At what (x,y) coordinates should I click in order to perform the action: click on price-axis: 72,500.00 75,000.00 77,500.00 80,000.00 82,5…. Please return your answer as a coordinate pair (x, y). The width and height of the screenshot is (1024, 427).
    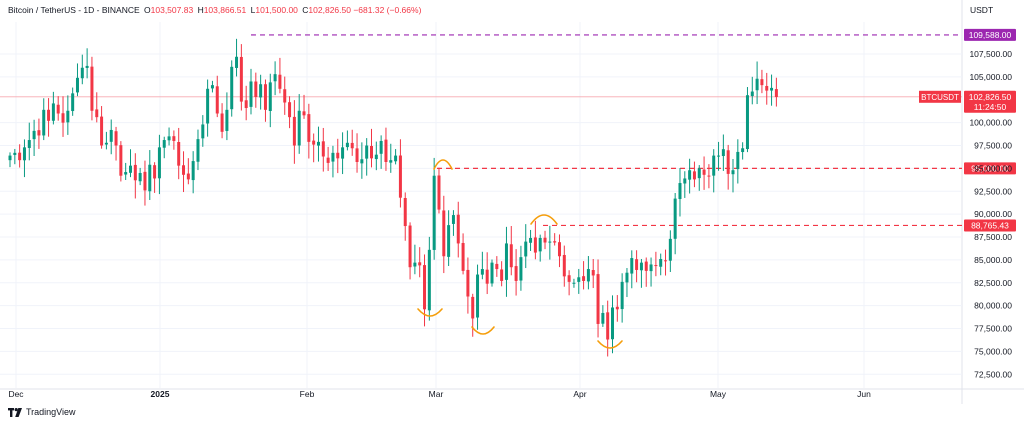
    Looking at the image, I should click on (990, 214).